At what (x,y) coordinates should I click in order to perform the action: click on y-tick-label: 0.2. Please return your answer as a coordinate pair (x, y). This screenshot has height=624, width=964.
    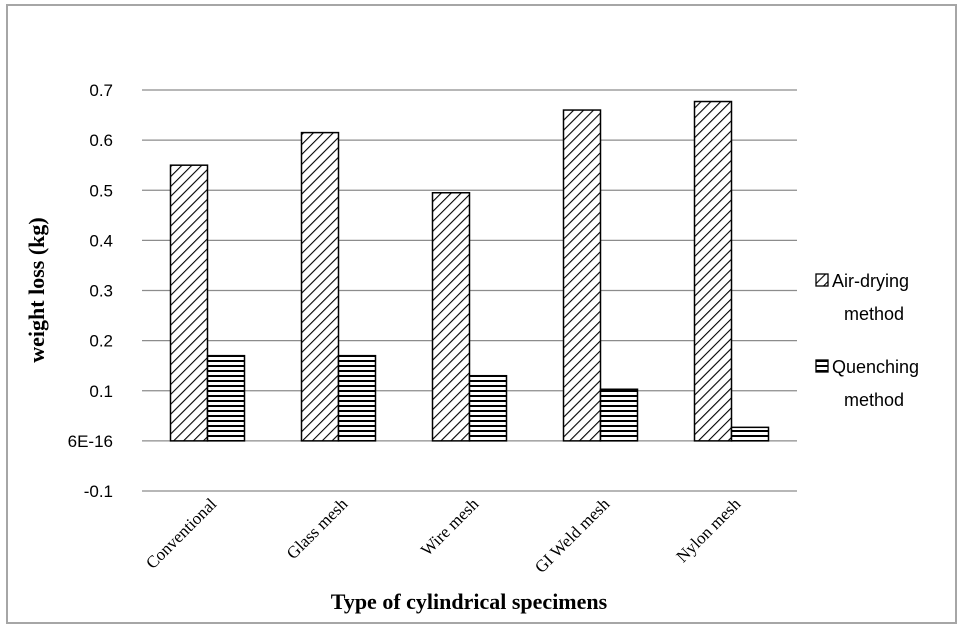
    Looking at the image, I should click on (101, 341).